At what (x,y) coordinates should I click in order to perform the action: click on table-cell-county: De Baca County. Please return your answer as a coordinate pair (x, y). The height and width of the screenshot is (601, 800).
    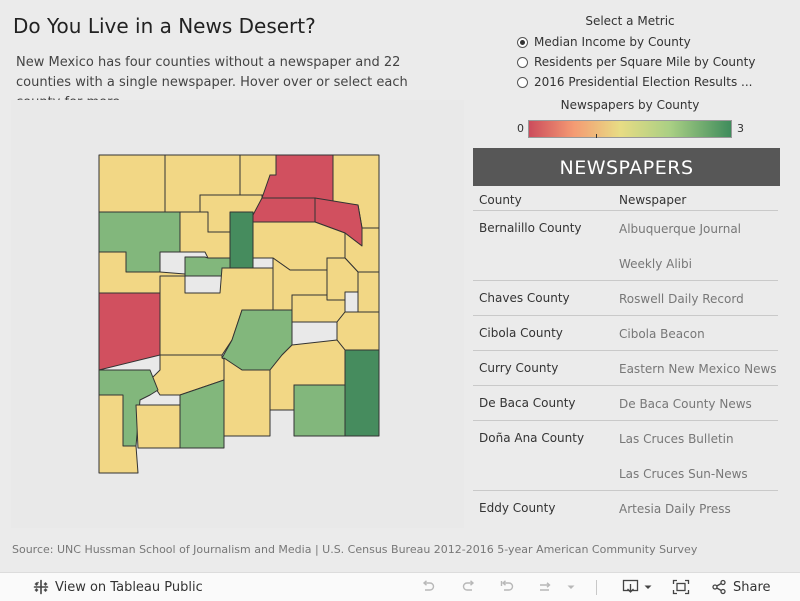
    Looking at the image, I should click on (527, 403).